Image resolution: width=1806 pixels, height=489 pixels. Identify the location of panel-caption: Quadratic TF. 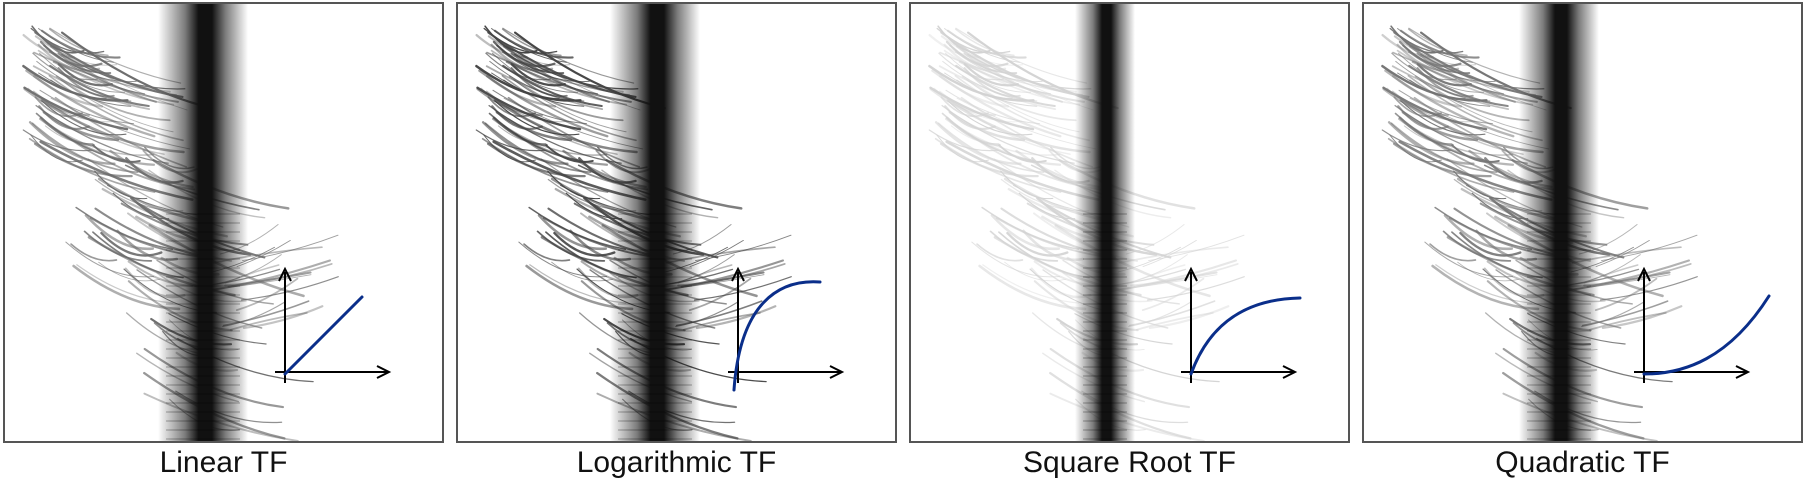
(1582, 462).